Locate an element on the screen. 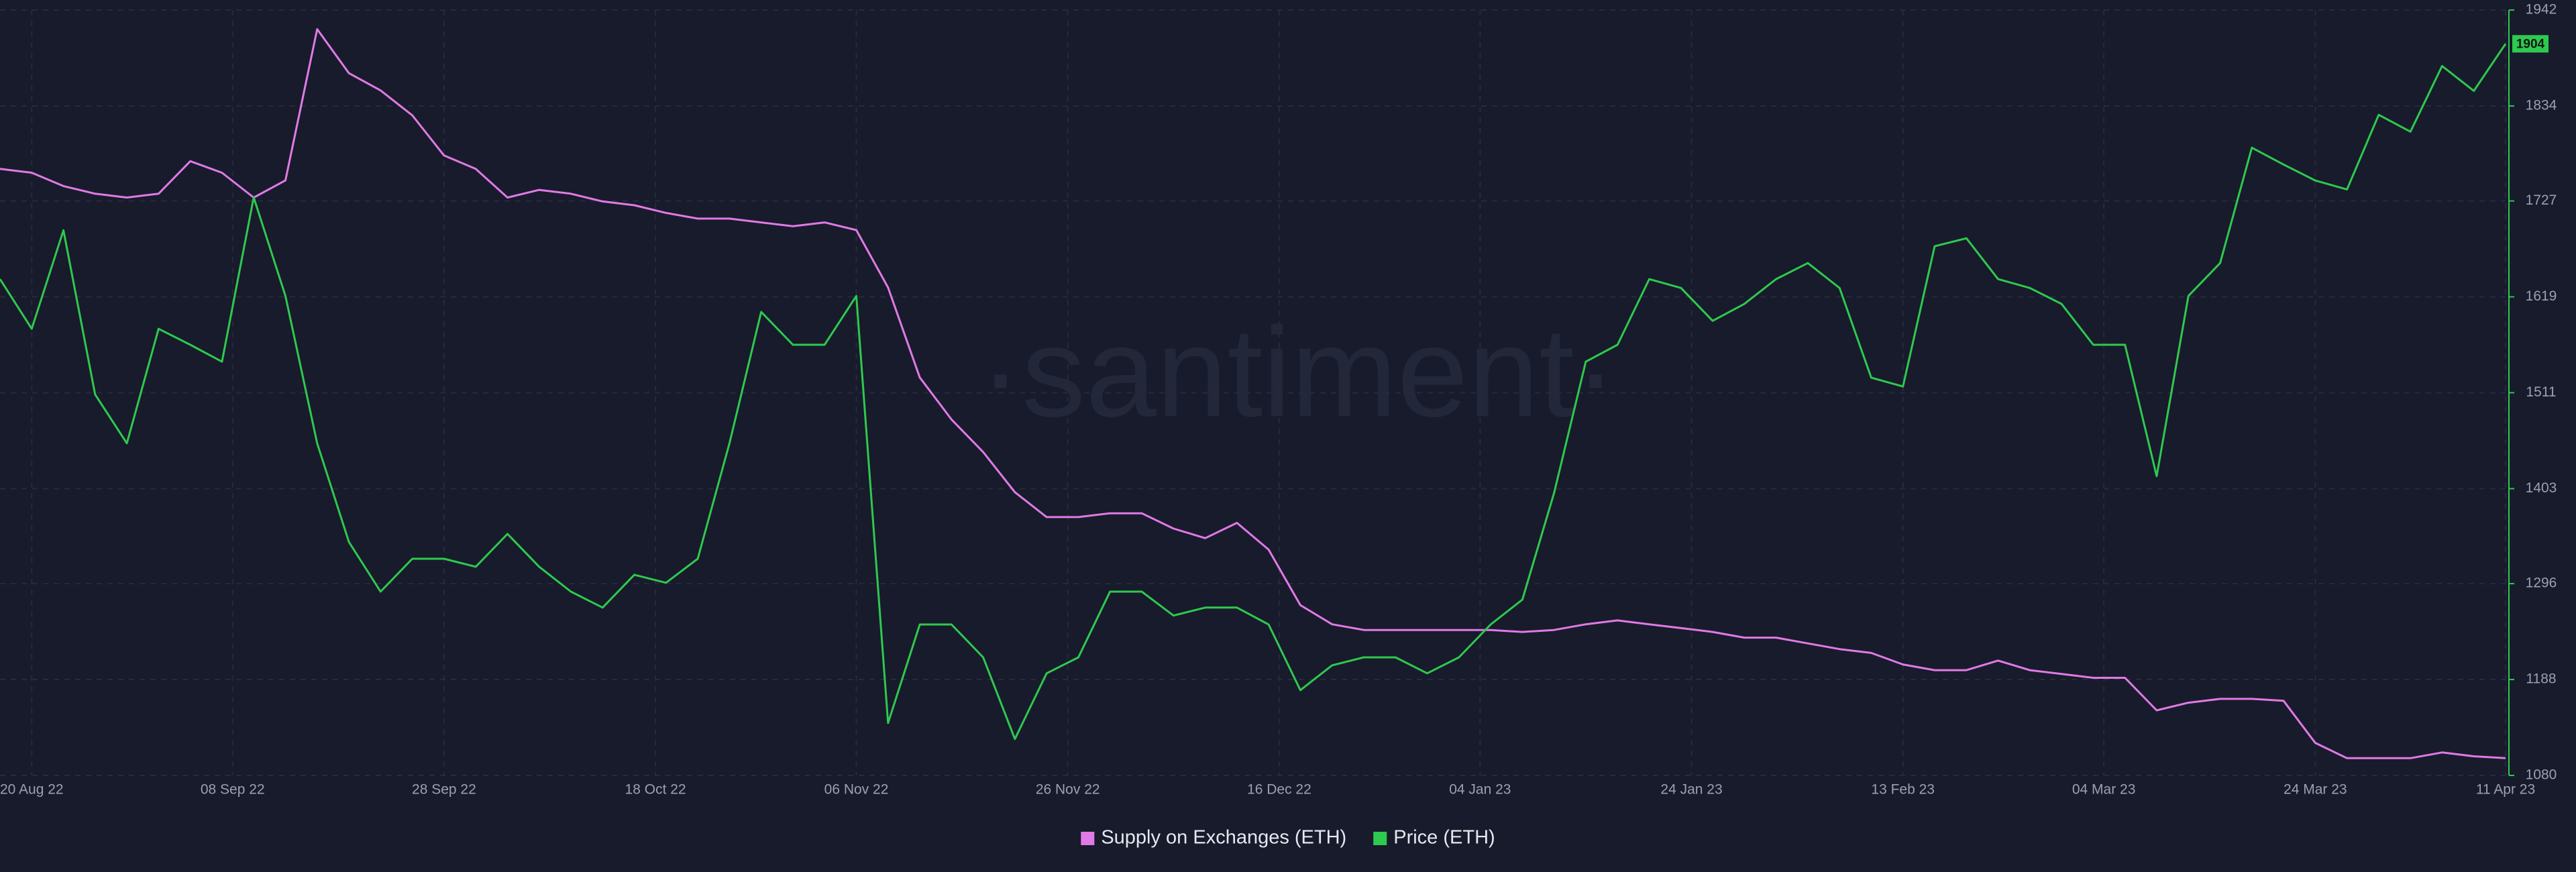 Image resolution: width=2576 pixels, height=872 pixels. y2-tick-label: 1619 is located at coordinates (2541, 296).